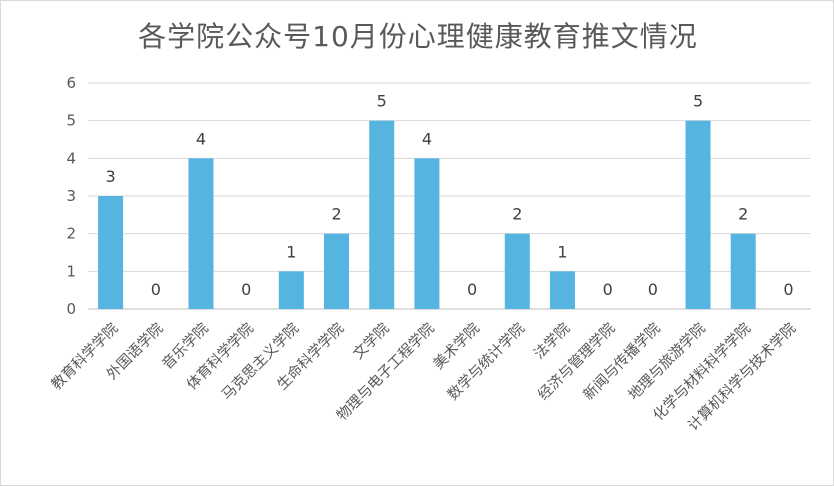  I want to click on y-axis: 0 1 2 3 4 5 6, so click(71, 196).